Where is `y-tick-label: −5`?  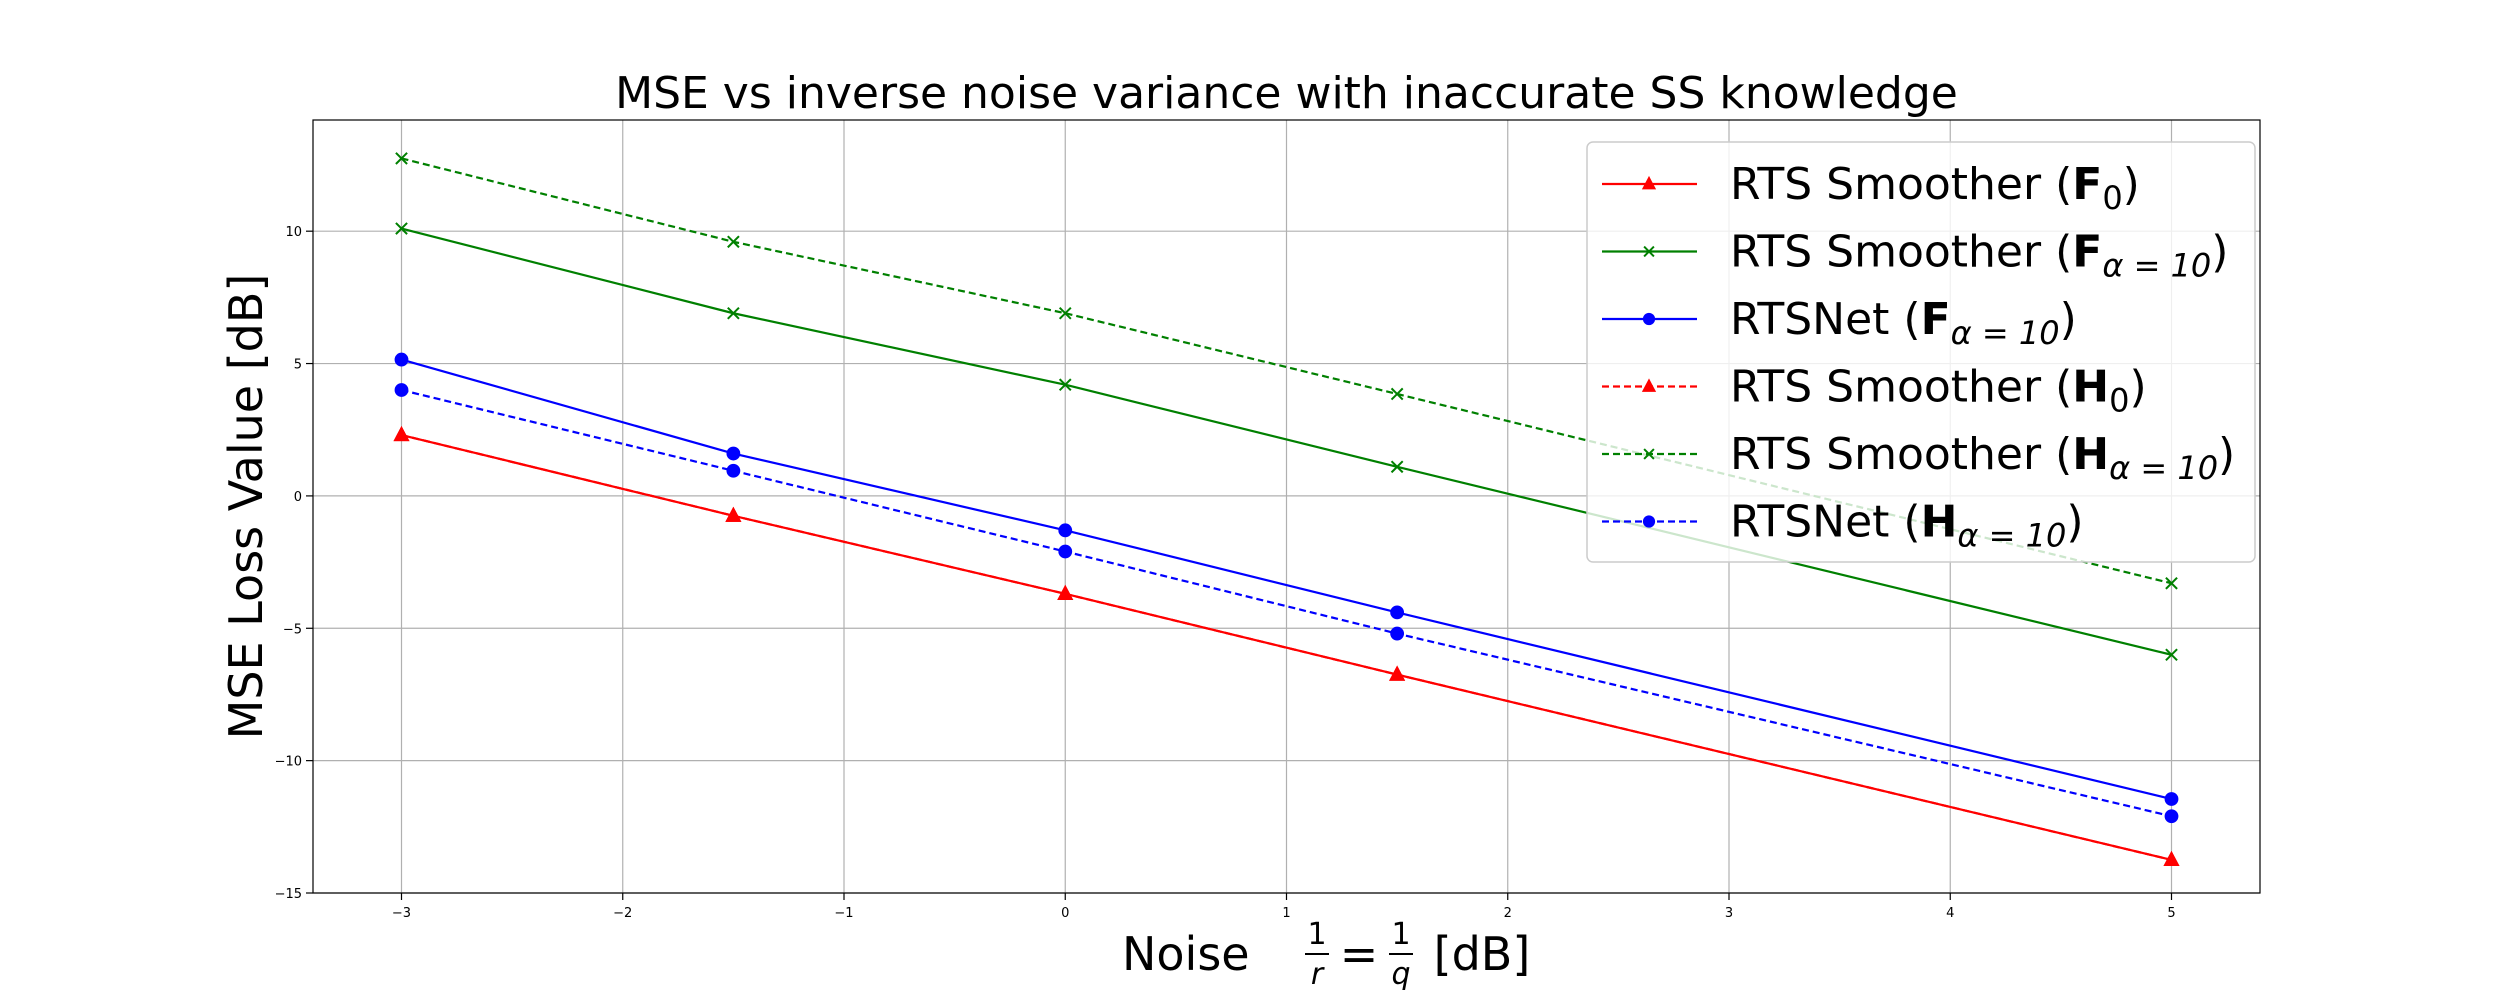 y-tick-label: −5 is located at coordinates (292, 629).